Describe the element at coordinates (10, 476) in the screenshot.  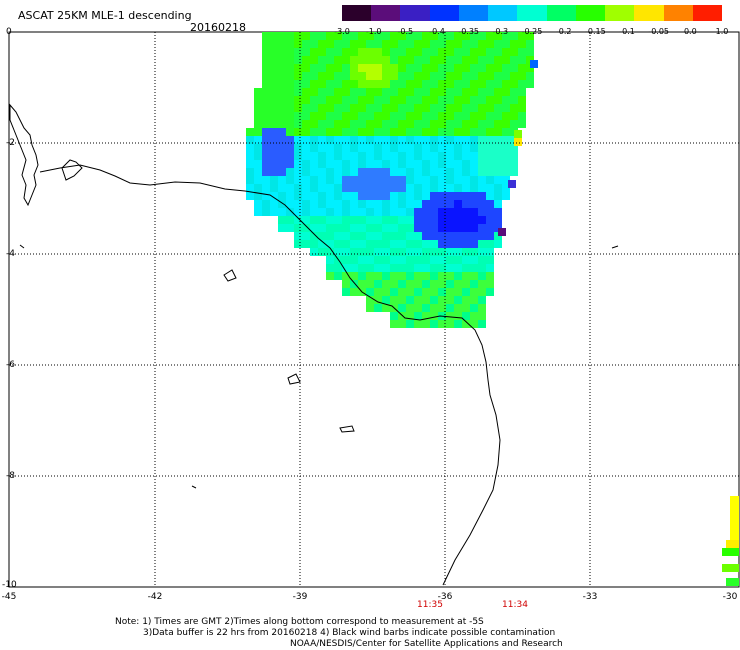
I see `y-tick-4: -8` at that location.